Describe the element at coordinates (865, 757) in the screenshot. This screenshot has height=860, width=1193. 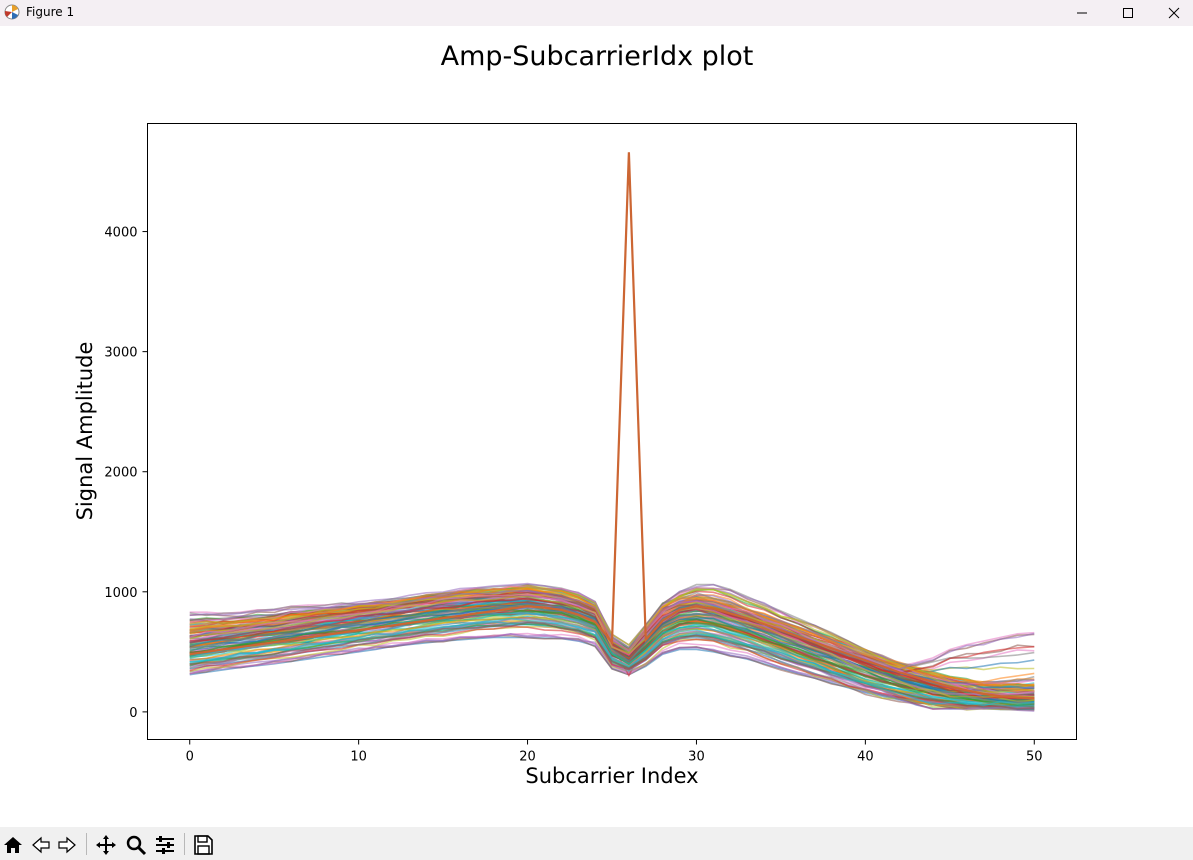
I see `x-tick-label: 40` at that location.